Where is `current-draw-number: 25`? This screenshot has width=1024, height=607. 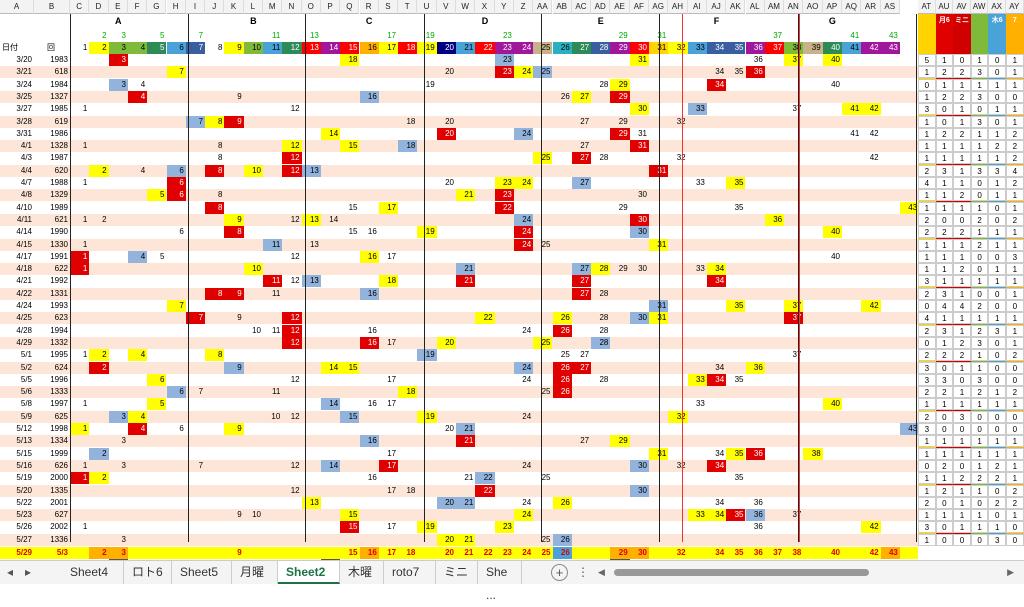 current-draw-number: 25 is located at coordinates (546, 552).